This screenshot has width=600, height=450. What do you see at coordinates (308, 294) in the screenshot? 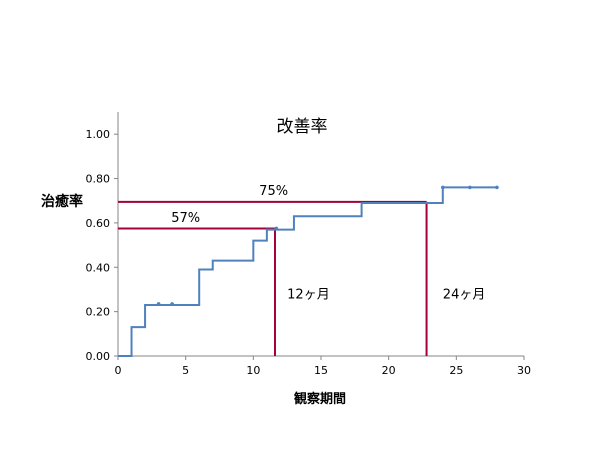
I see `annotation-label: 12ヶ月` at bounding box center [308, 294].